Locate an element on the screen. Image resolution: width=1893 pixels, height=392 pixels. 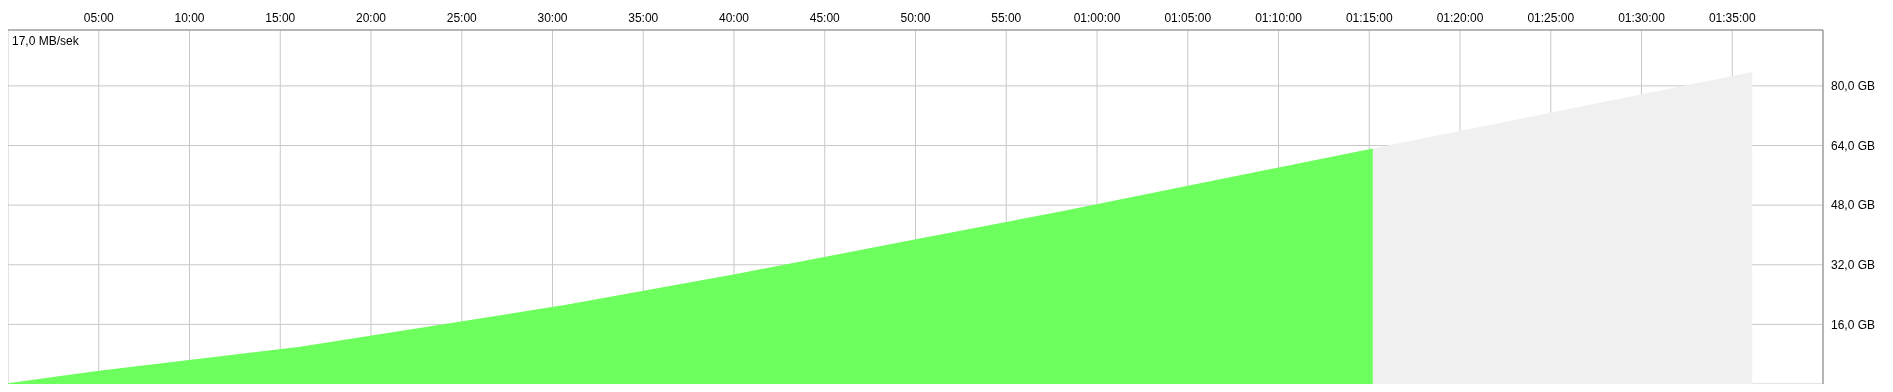
y-tick-label: 80,0 GB is located at coordinates (1853, 86).